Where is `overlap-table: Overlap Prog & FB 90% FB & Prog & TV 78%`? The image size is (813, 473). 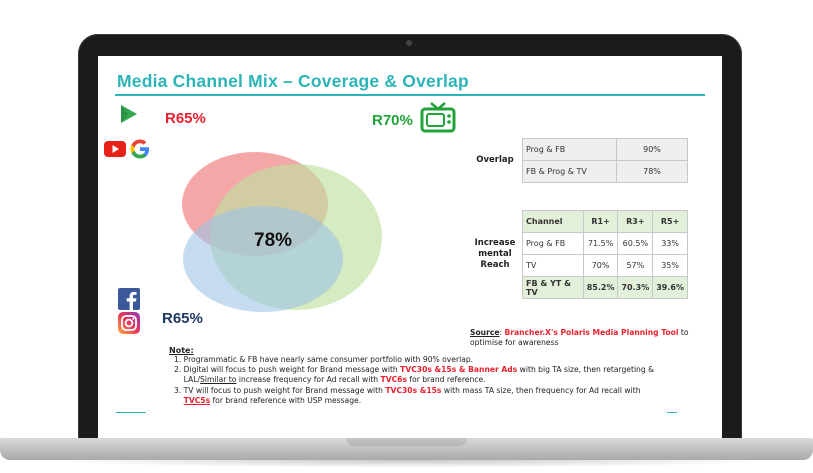
overlap-table: Overlap Prog & FB 90% FB & Prog & TV 78% is located at coordinates (578, 160).